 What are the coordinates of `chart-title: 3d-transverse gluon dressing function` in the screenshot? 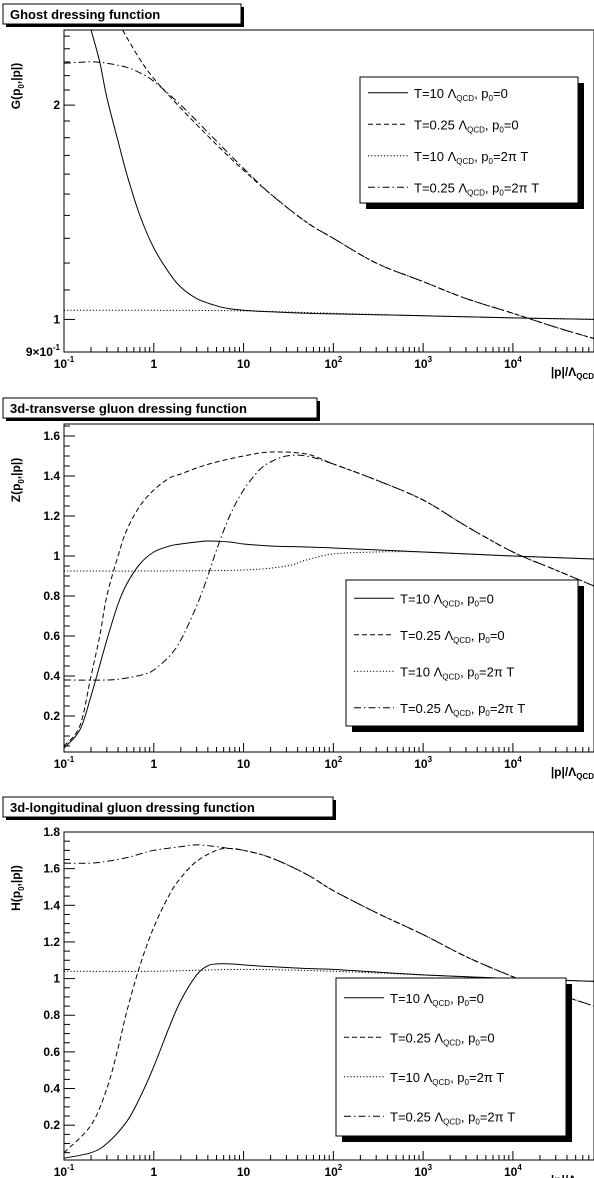 It's located at (161, 409).